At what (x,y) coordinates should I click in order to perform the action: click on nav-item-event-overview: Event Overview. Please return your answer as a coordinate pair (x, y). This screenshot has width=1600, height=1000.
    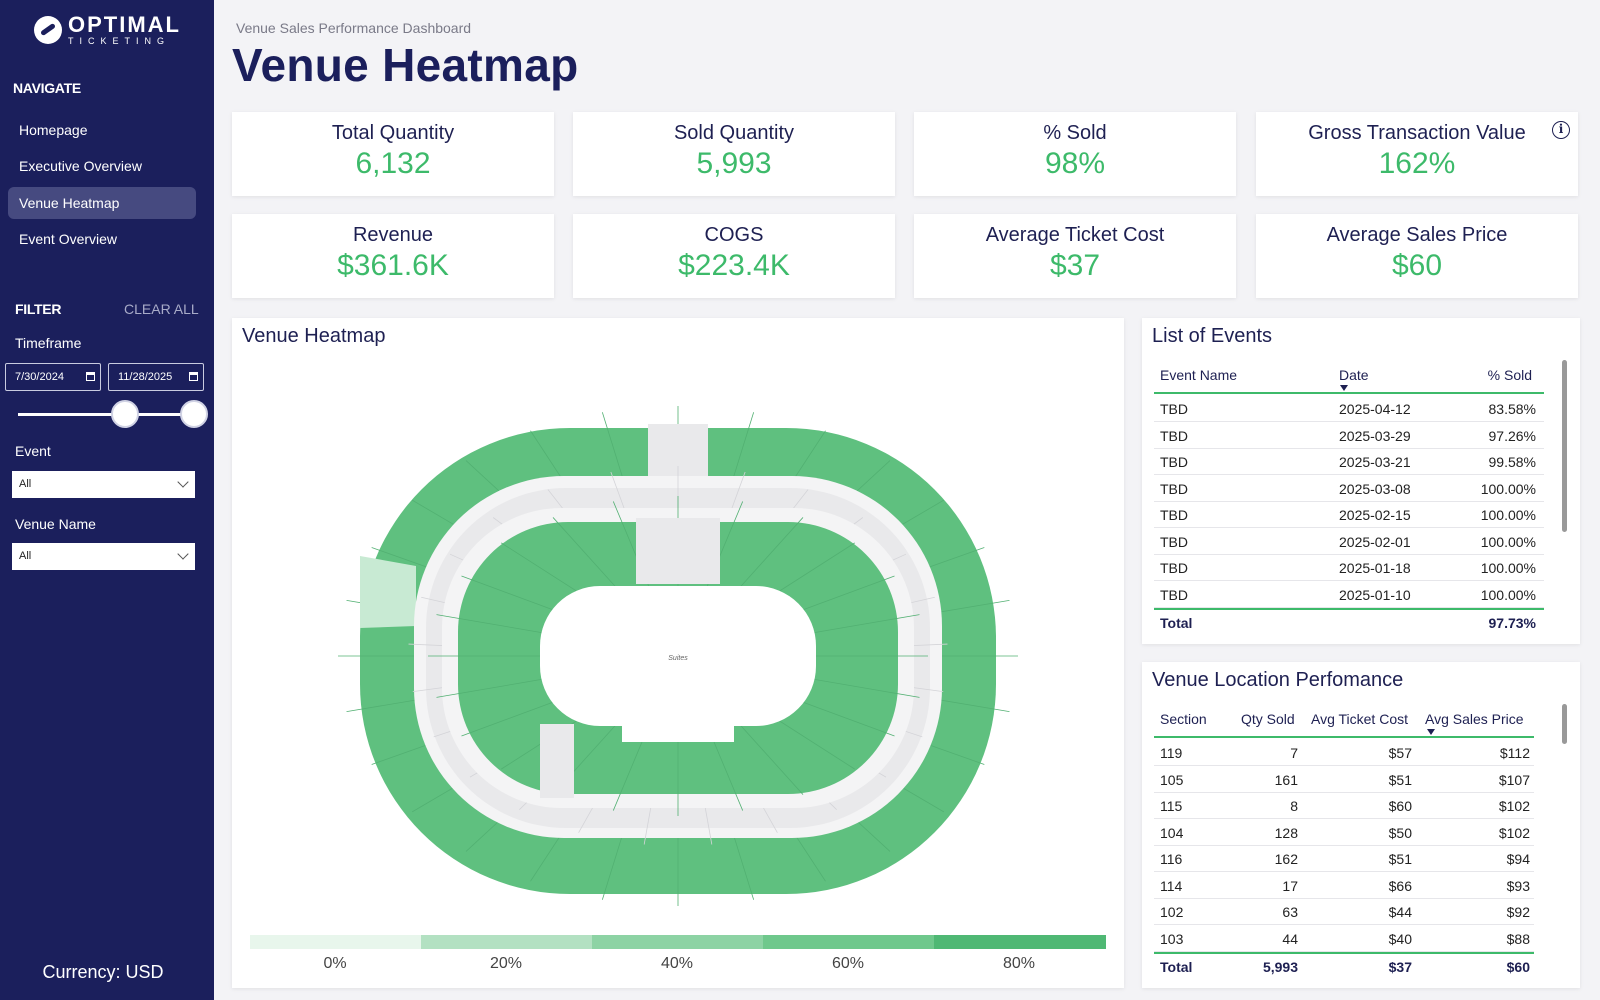
    Looking at the image, I should click on (68, 239).